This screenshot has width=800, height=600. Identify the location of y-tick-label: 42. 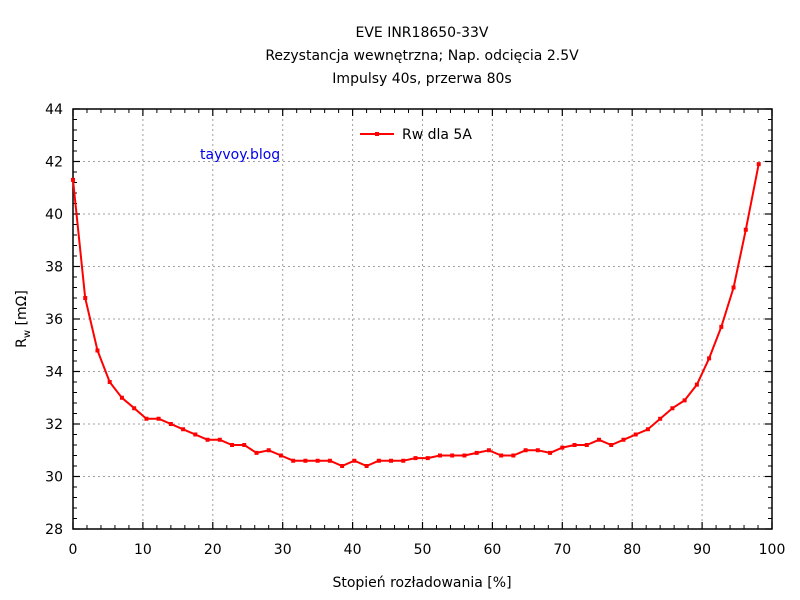
(54, 163).